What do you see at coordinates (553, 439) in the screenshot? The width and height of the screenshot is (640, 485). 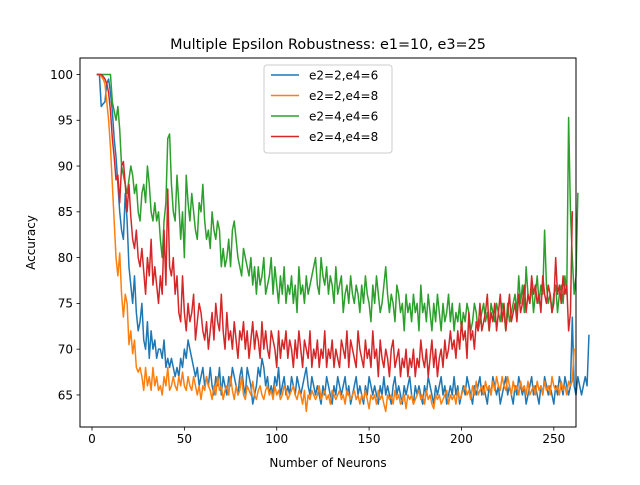 I see `x-tick-label: 250` at bounding box center [553, 439].